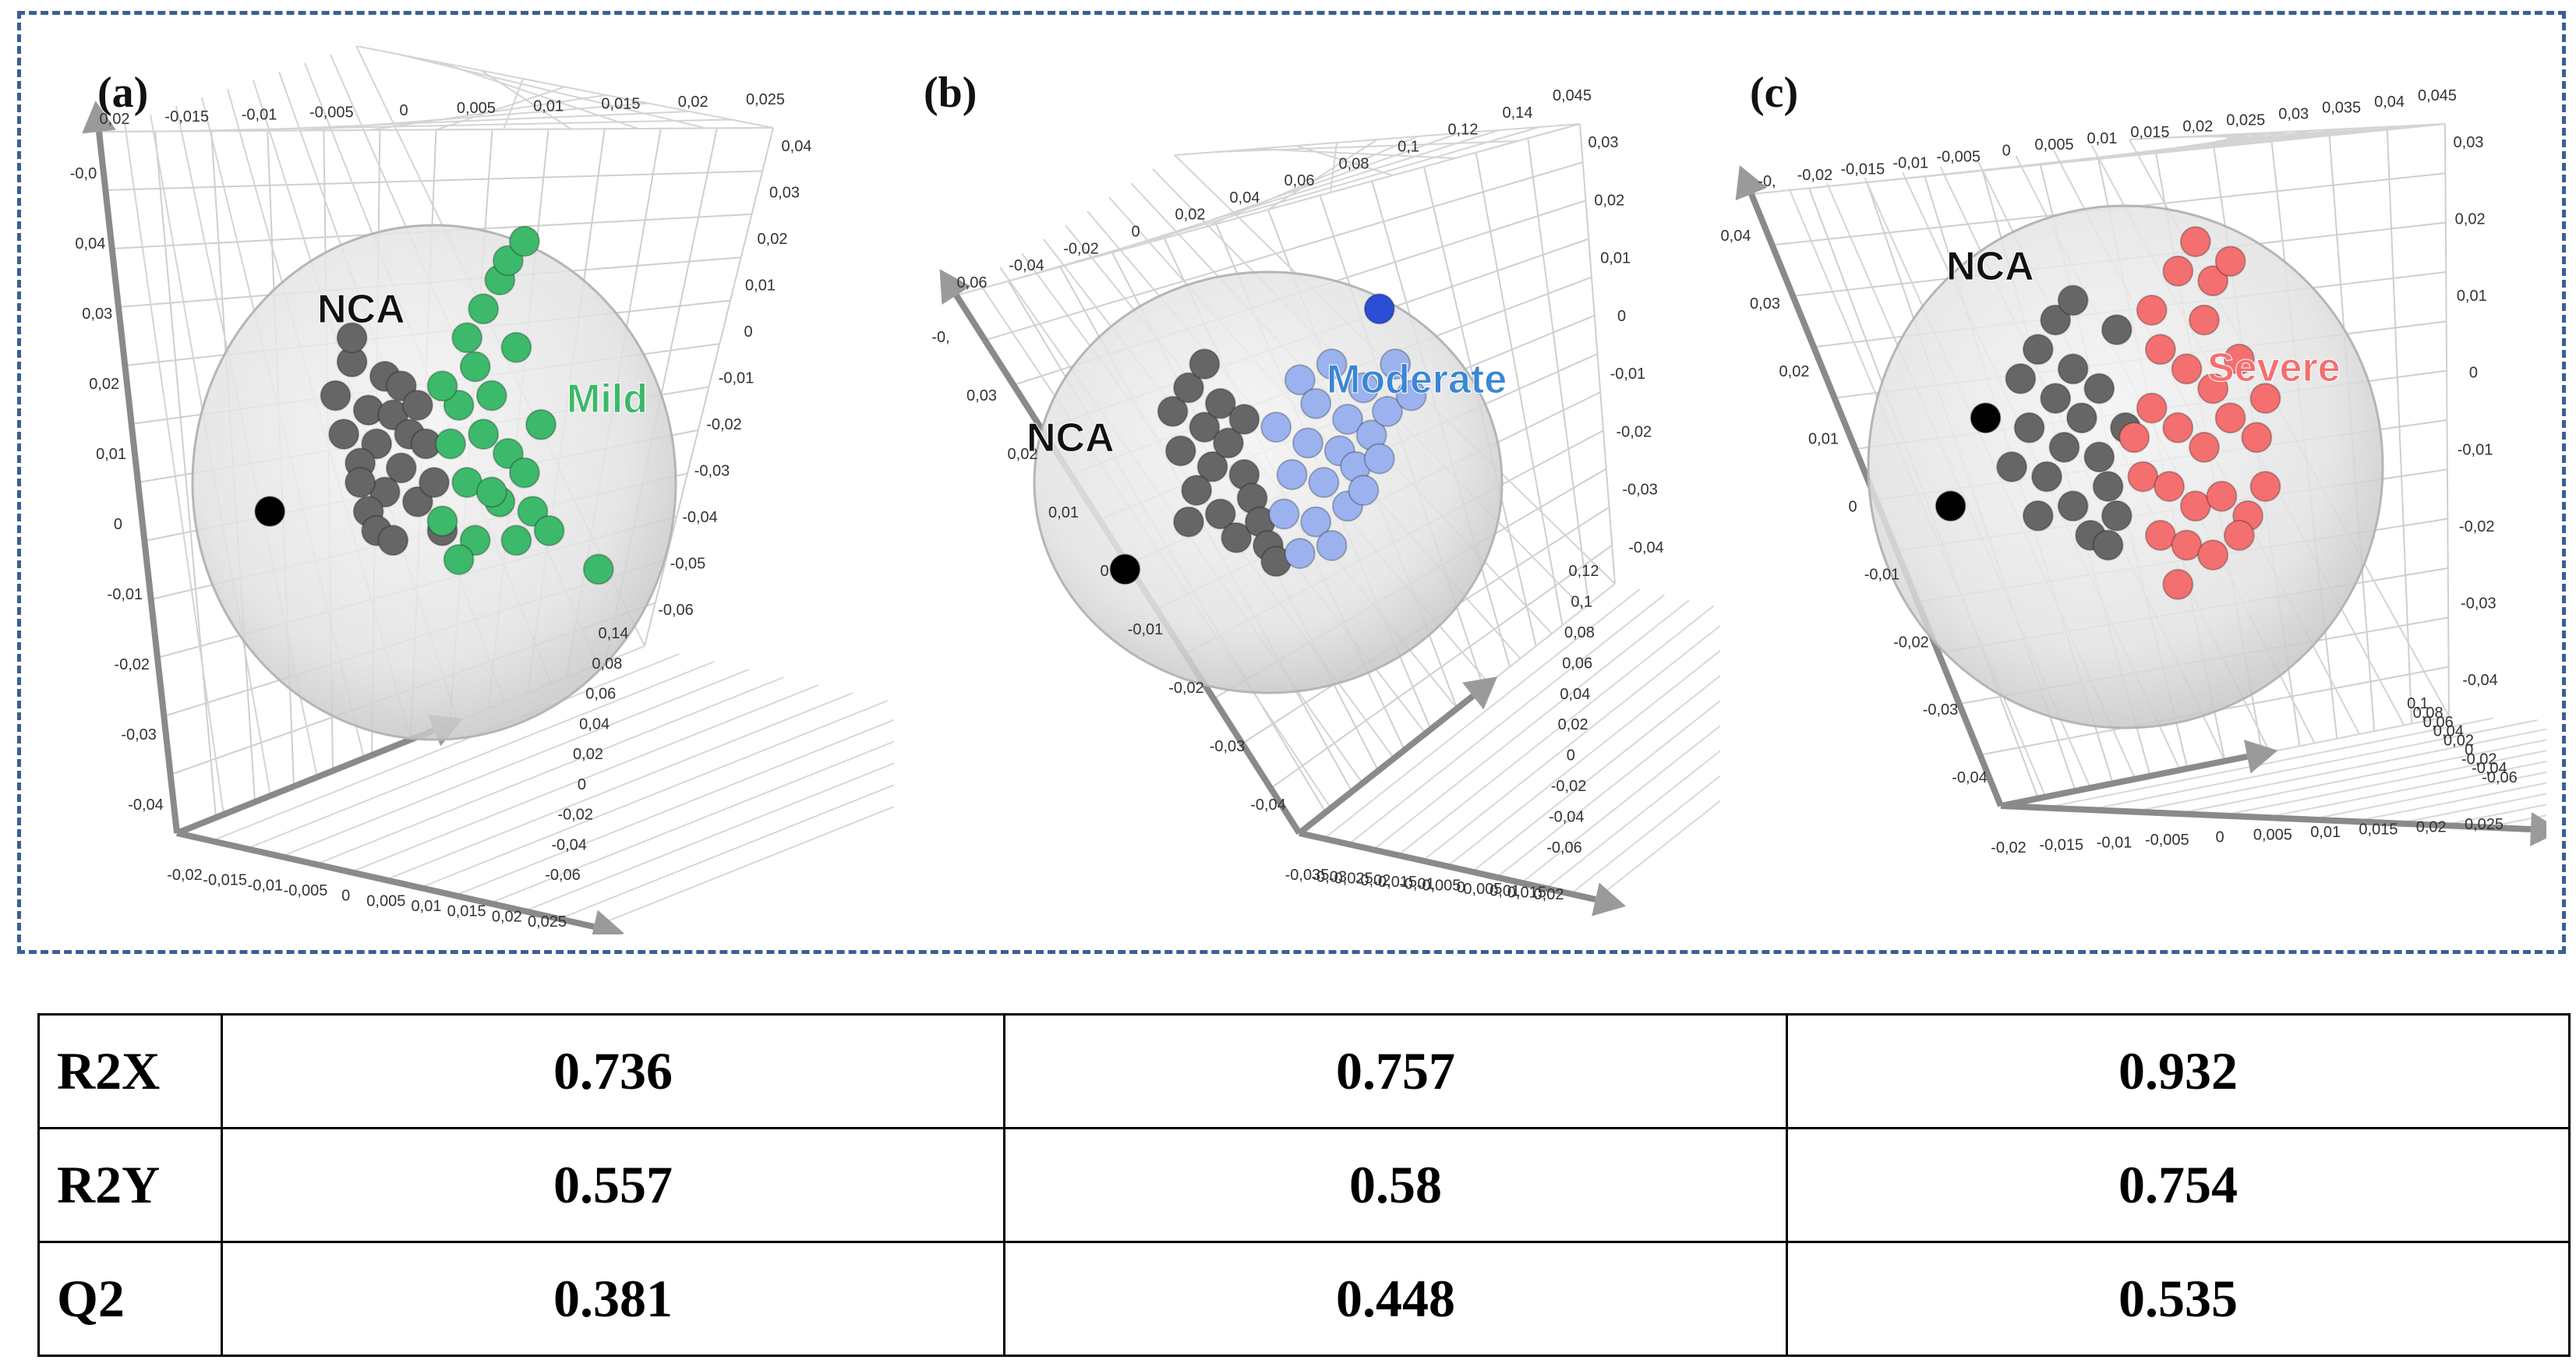 The width and height of the screenshot is (2576, 1360). Describe the element at coordinates (2341, 108) in the screenshot. I see `tick-label: 0,035` at that location.